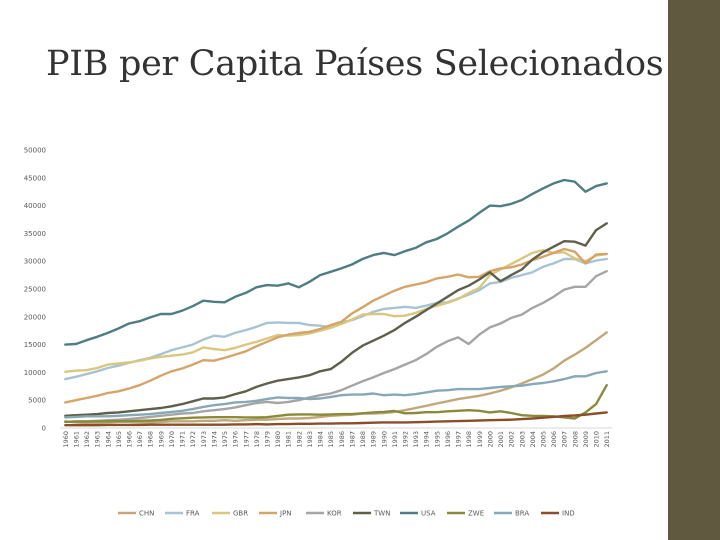 The width and height of the screenshot is (720, 540). I want to click on y-tick-label: 20000, so click(35, 317).